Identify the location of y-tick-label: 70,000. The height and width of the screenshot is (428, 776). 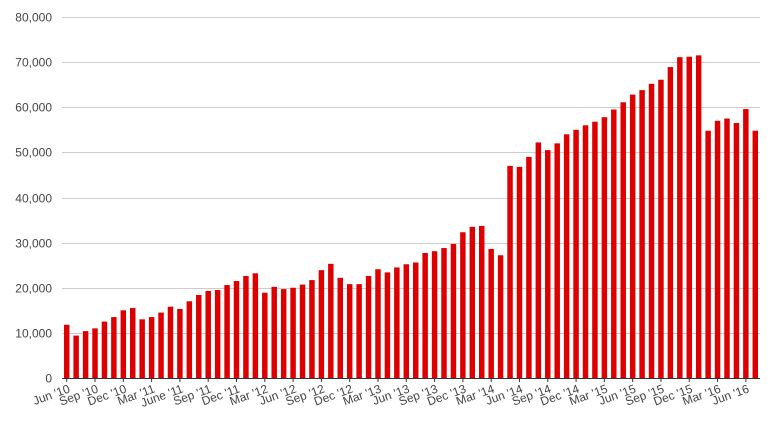
(33, 63).